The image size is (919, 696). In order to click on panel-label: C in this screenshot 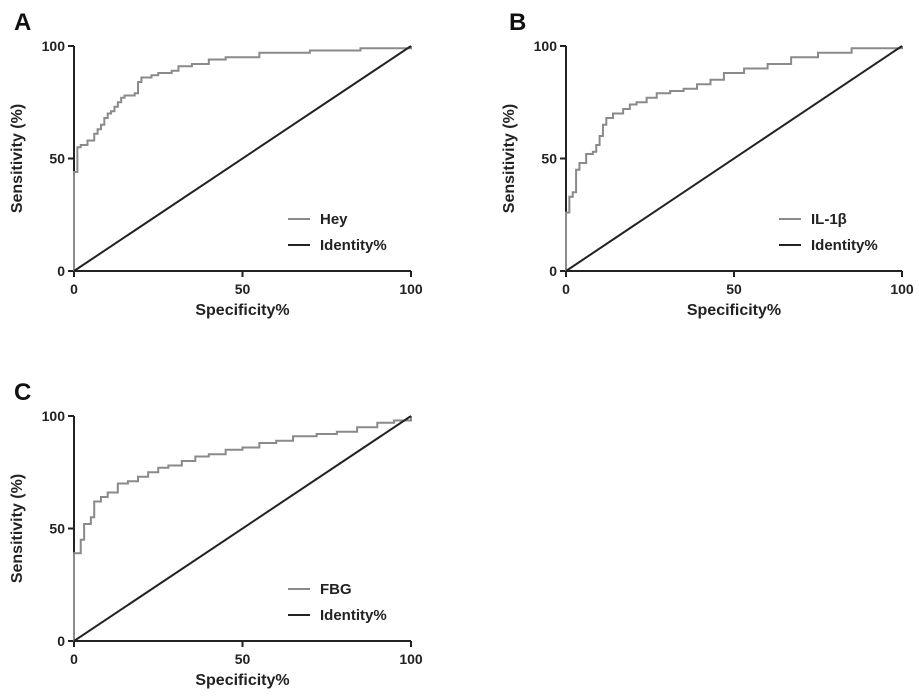, I will do `click(22, 392)`.